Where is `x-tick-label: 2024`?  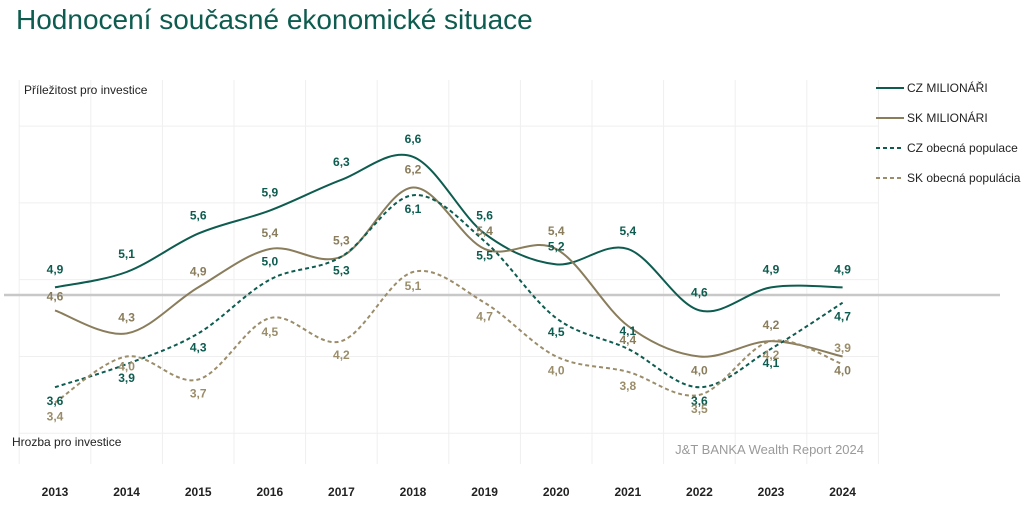
x-tick-label: 2024 is located at coordinates (842, 492).